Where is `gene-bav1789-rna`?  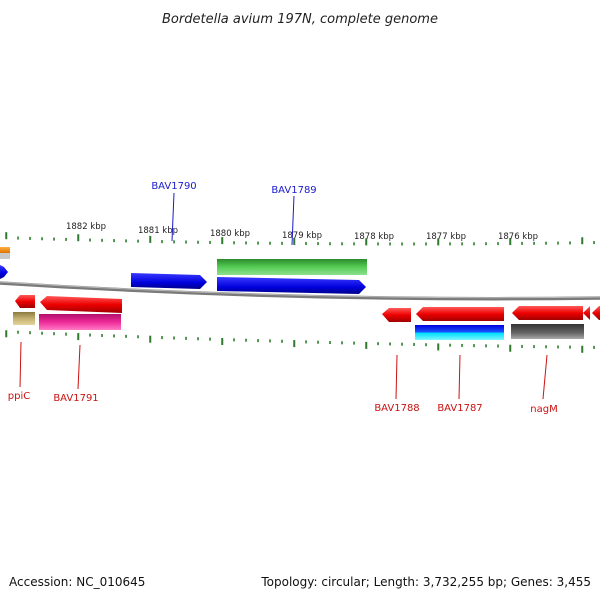 gene-bav1789-rna is located at coordinates (292, 267).